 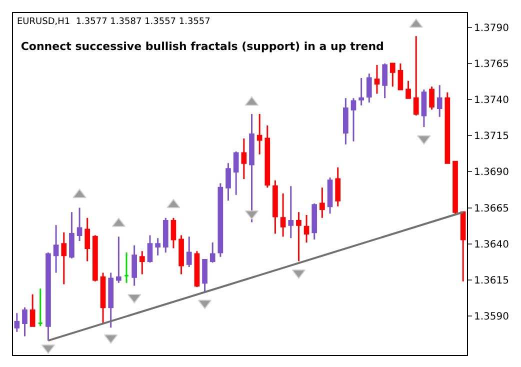 I want to click on y-tick-label: 1.3640, so click(x=491, y=244).